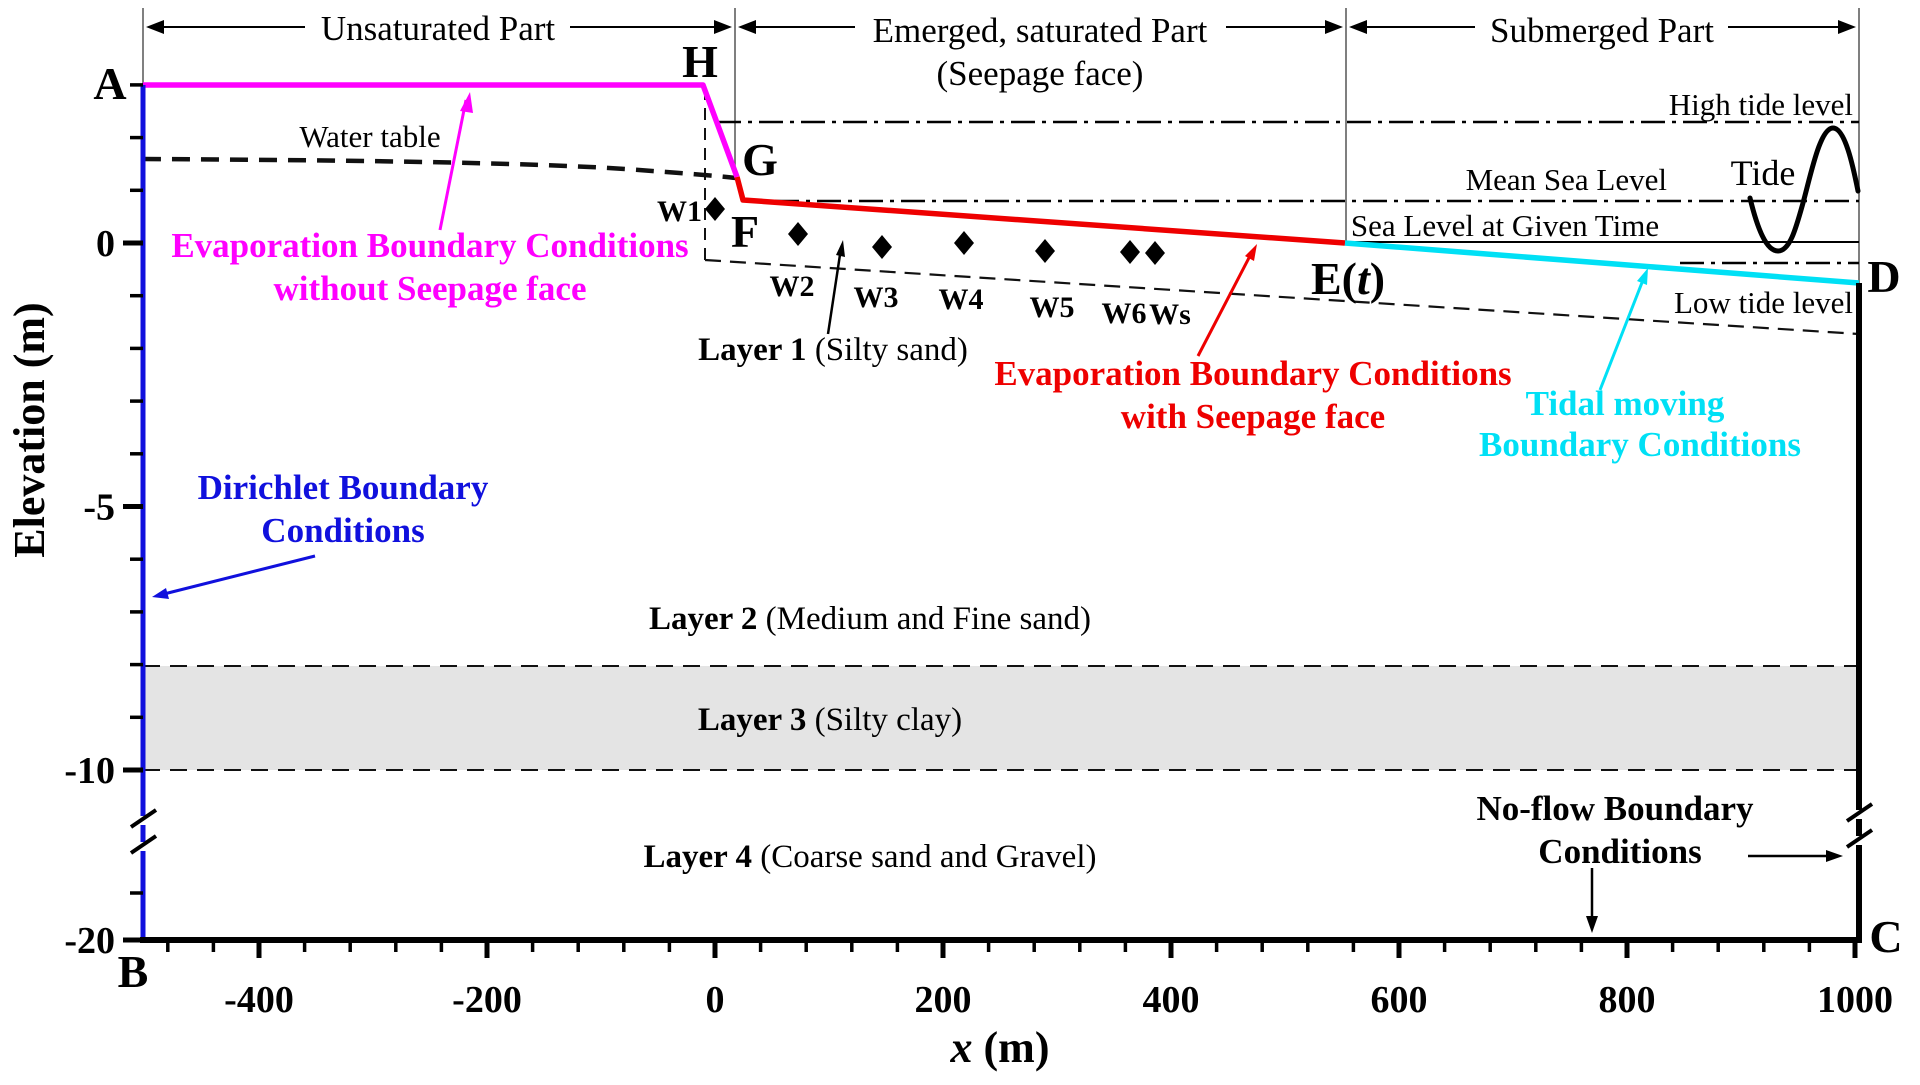  What do you see at coordinates (834, 291) in the screenshot?
I see `layer1-leader-line` at bounding box center [834, 291].